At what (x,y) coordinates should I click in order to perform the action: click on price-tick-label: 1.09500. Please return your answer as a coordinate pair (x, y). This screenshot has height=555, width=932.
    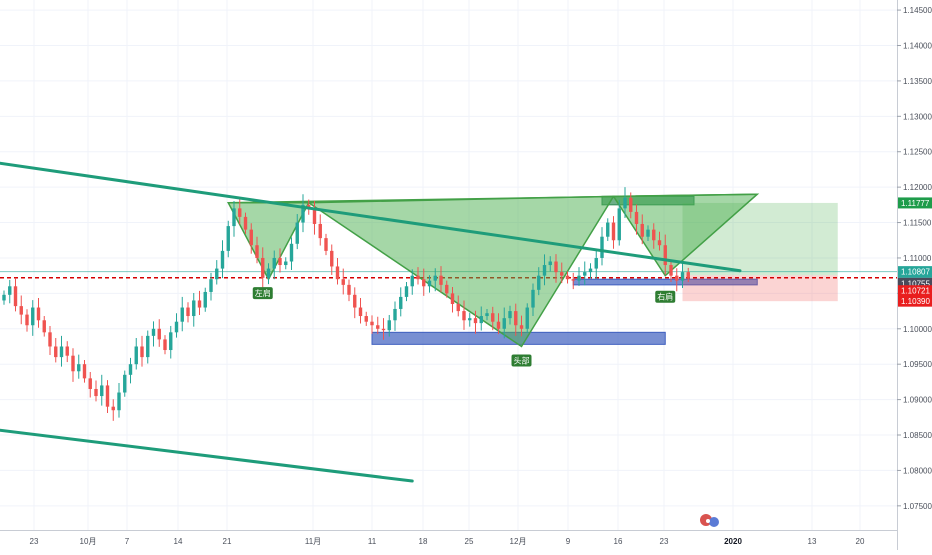
    Looking at the image, I should click on (917, 364).